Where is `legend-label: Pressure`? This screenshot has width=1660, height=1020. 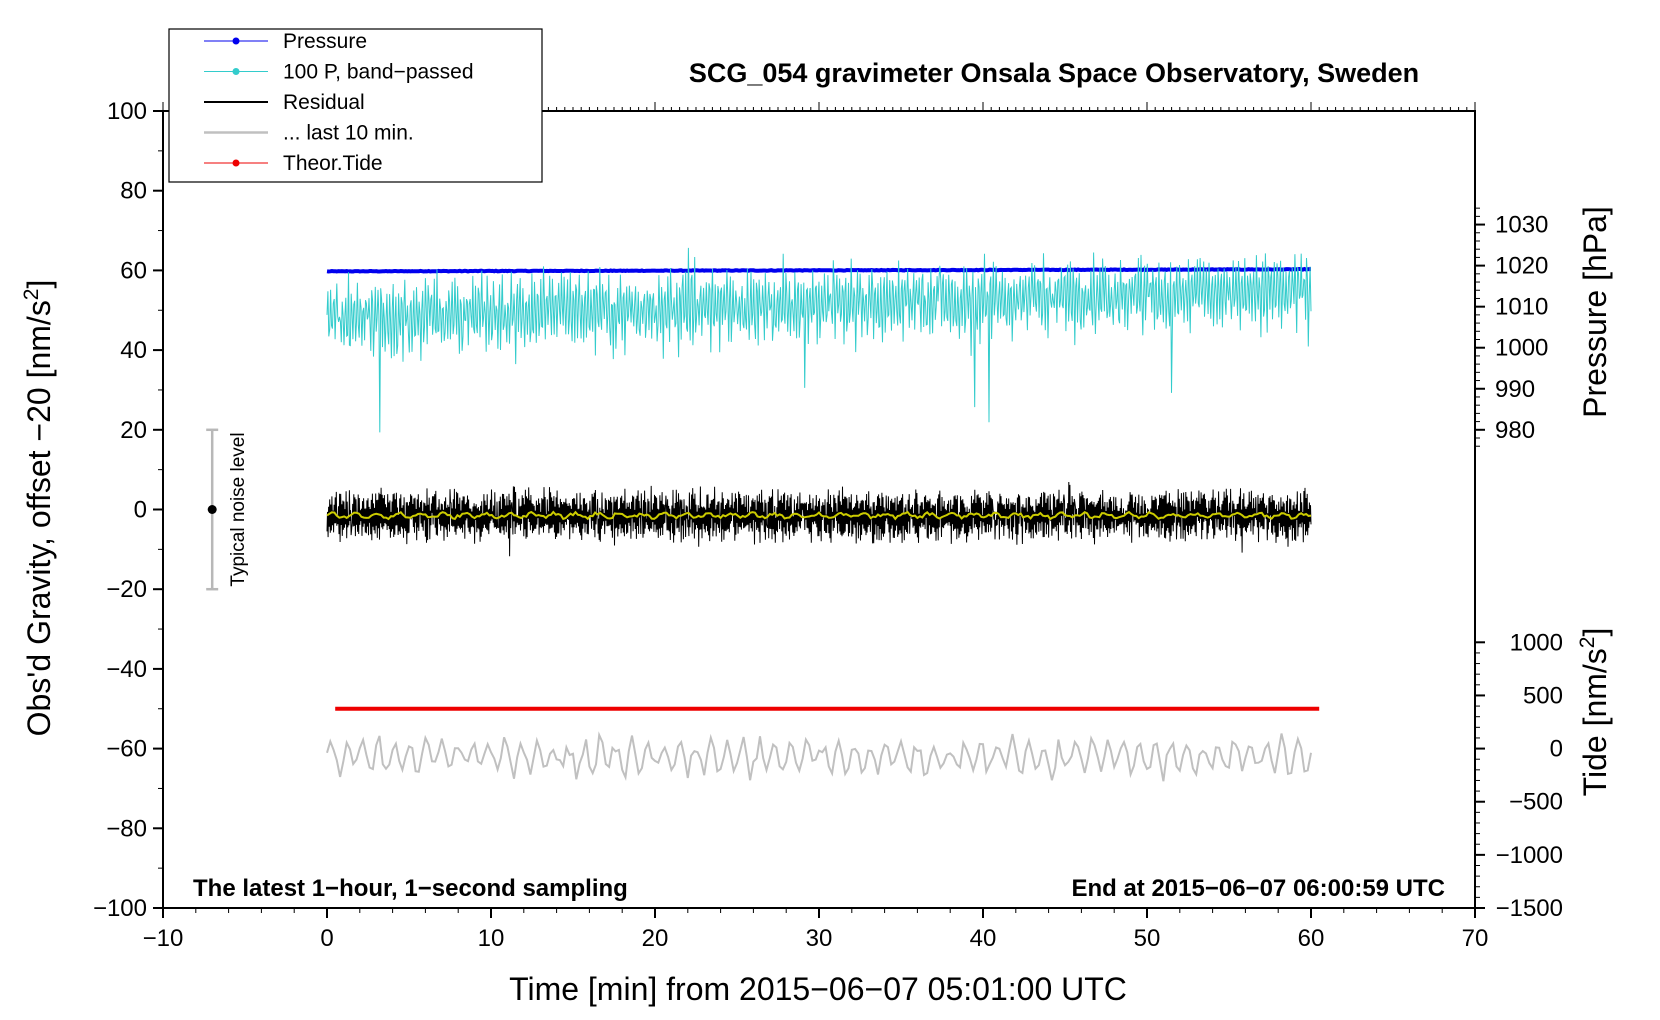 legend-label: Pressure is located at coordinates (325, 41).